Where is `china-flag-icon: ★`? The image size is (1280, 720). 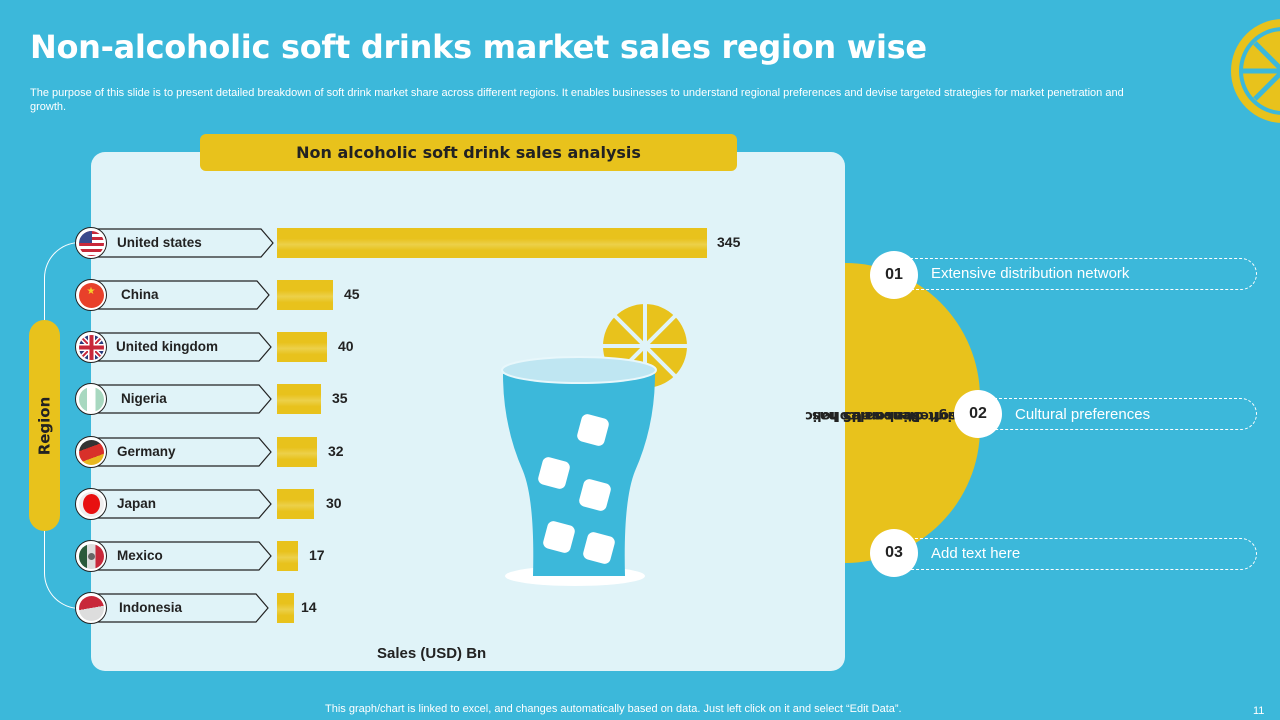 china-flag-icon: ★ is located at coordinates (91, 295).